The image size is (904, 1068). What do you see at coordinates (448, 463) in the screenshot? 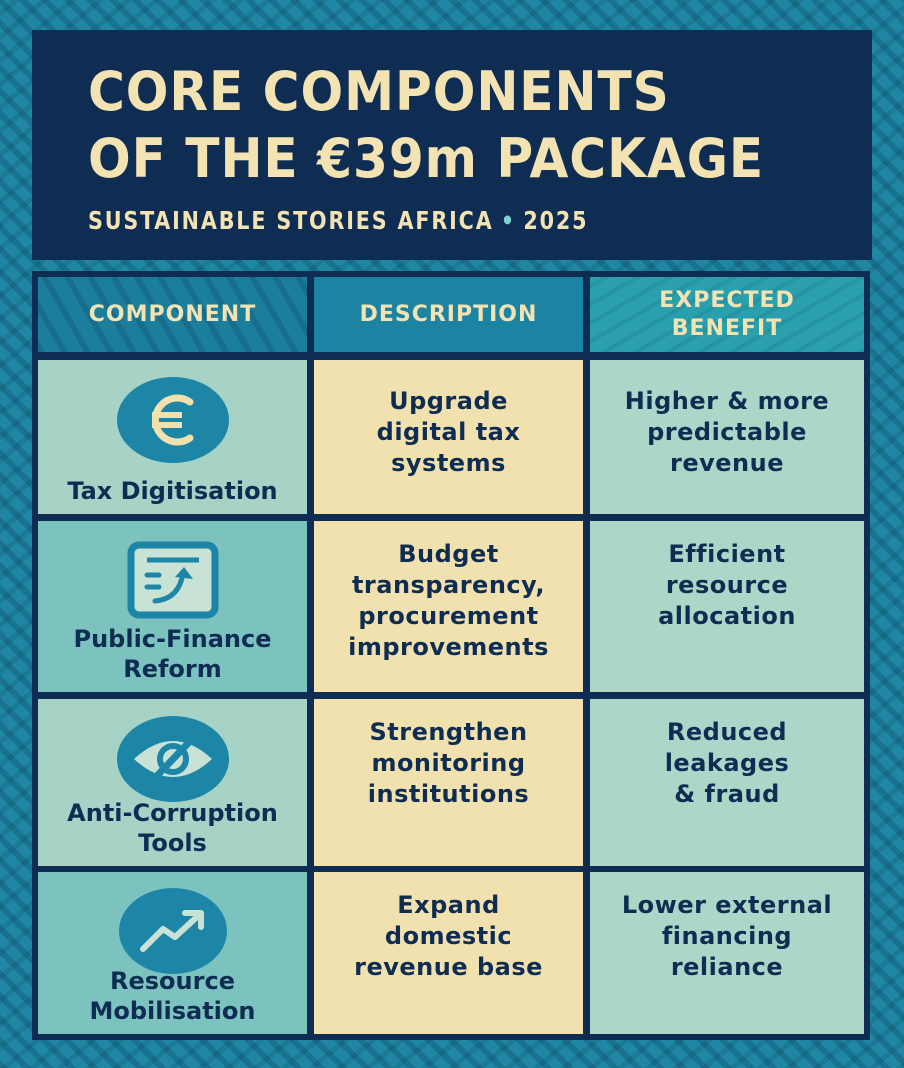
I see `description-line: systems` at bounding box center [448, 463].